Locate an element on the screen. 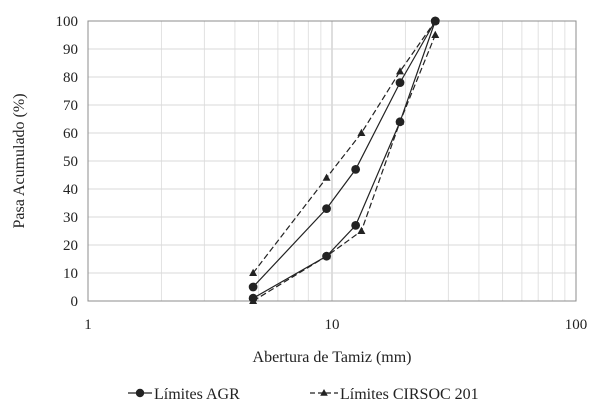  y-tick-label: 40 is located at coordinates (70, 190).